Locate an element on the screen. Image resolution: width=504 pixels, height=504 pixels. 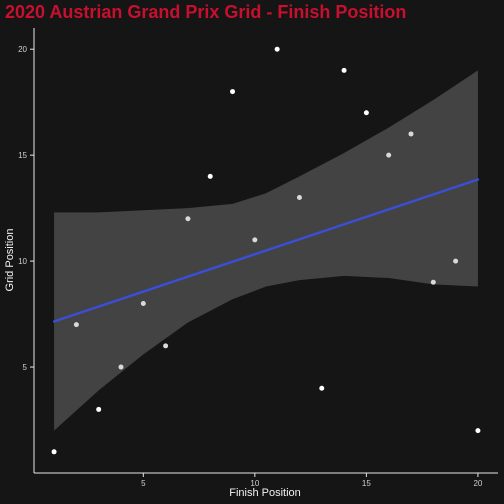
y-tick-label-10: 10 is located at coordinates (22, 261).